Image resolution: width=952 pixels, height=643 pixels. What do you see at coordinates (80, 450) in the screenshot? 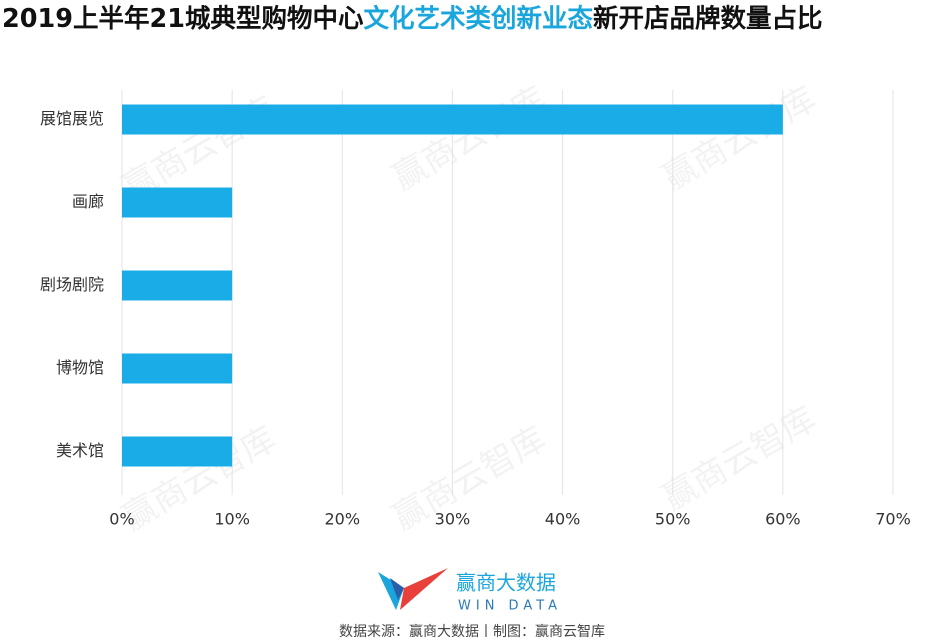
I see `y-tick-label: 美术馆` at bounding box center [80, 450].